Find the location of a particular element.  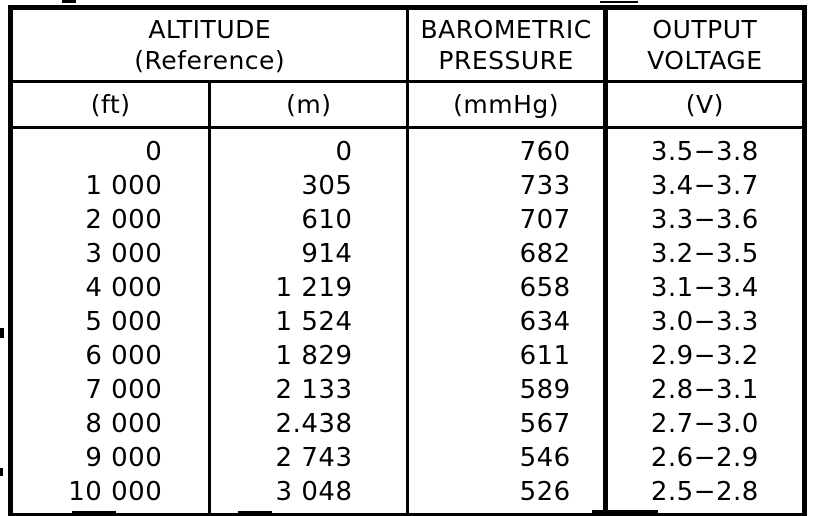

cell-m: 2 743 is located at coordinates (308, 458).